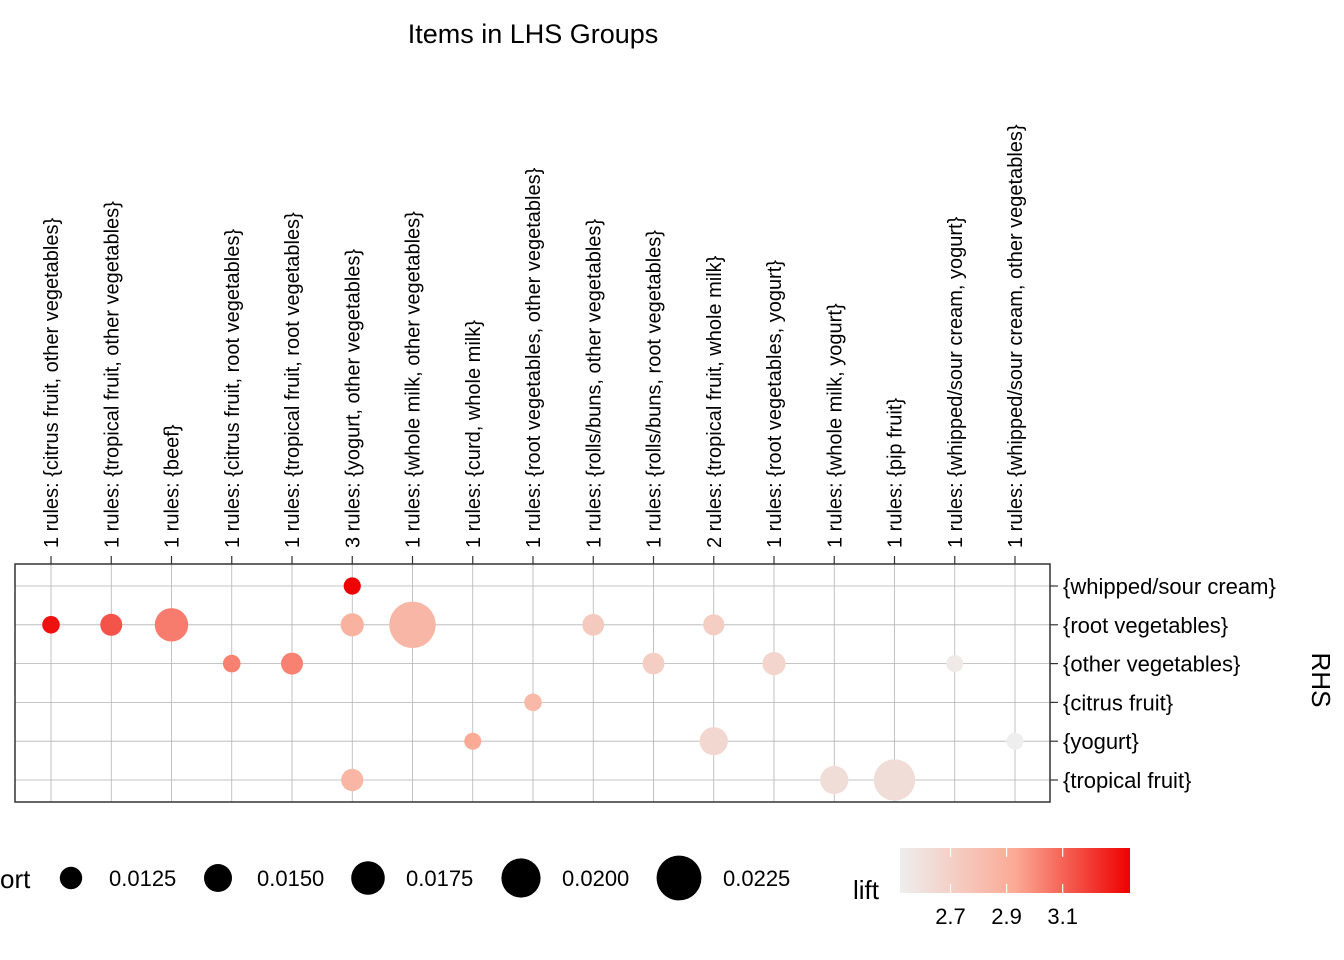 The image size is (1344, 960). Describe the element at coordinates (474, 434) in the screenshot. I see `lhs-group-label: 1 rules: {curd, whole milk}` at that location.